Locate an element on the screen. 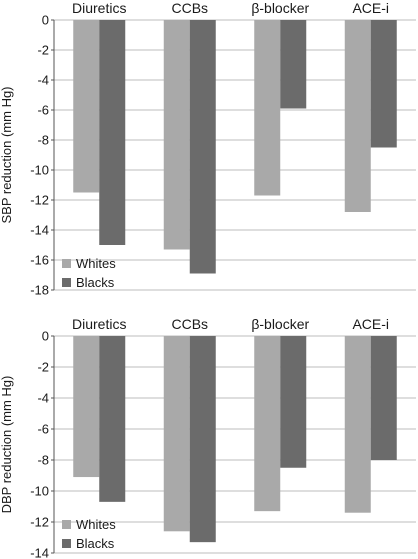  y-tick-label: -18 is located at coordinates (39, 290).